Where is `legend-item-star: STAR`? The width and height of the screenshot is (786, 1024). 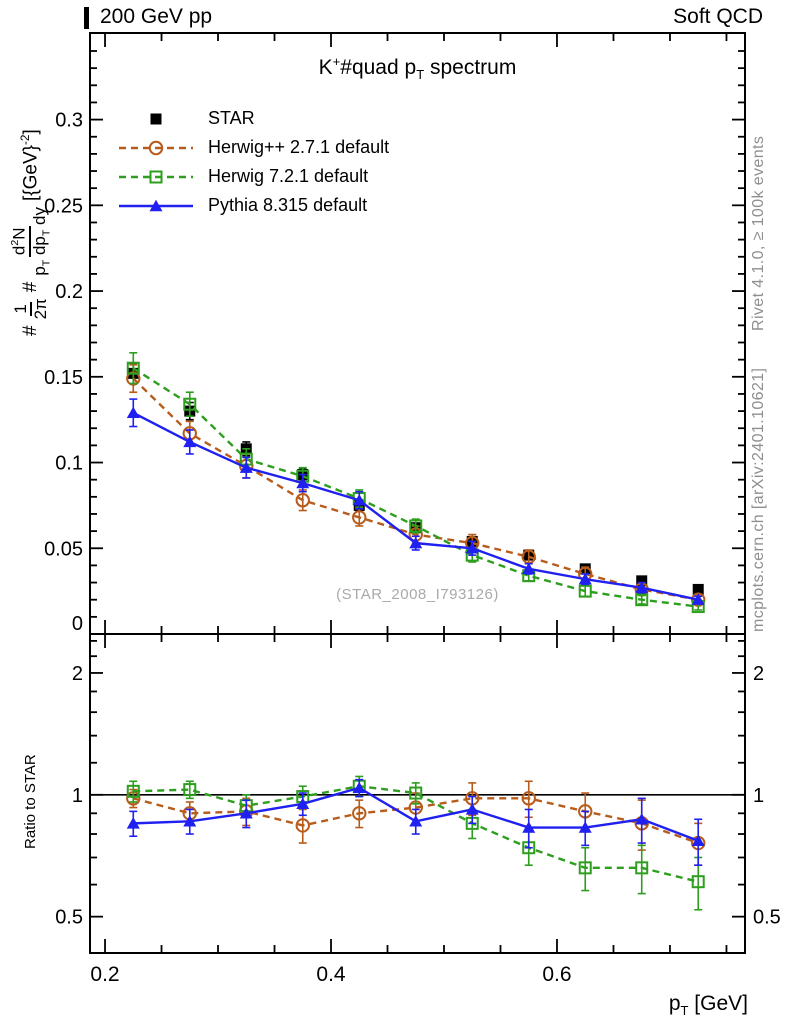
legend-item-star: STAR is located at coordinates (252, 118).